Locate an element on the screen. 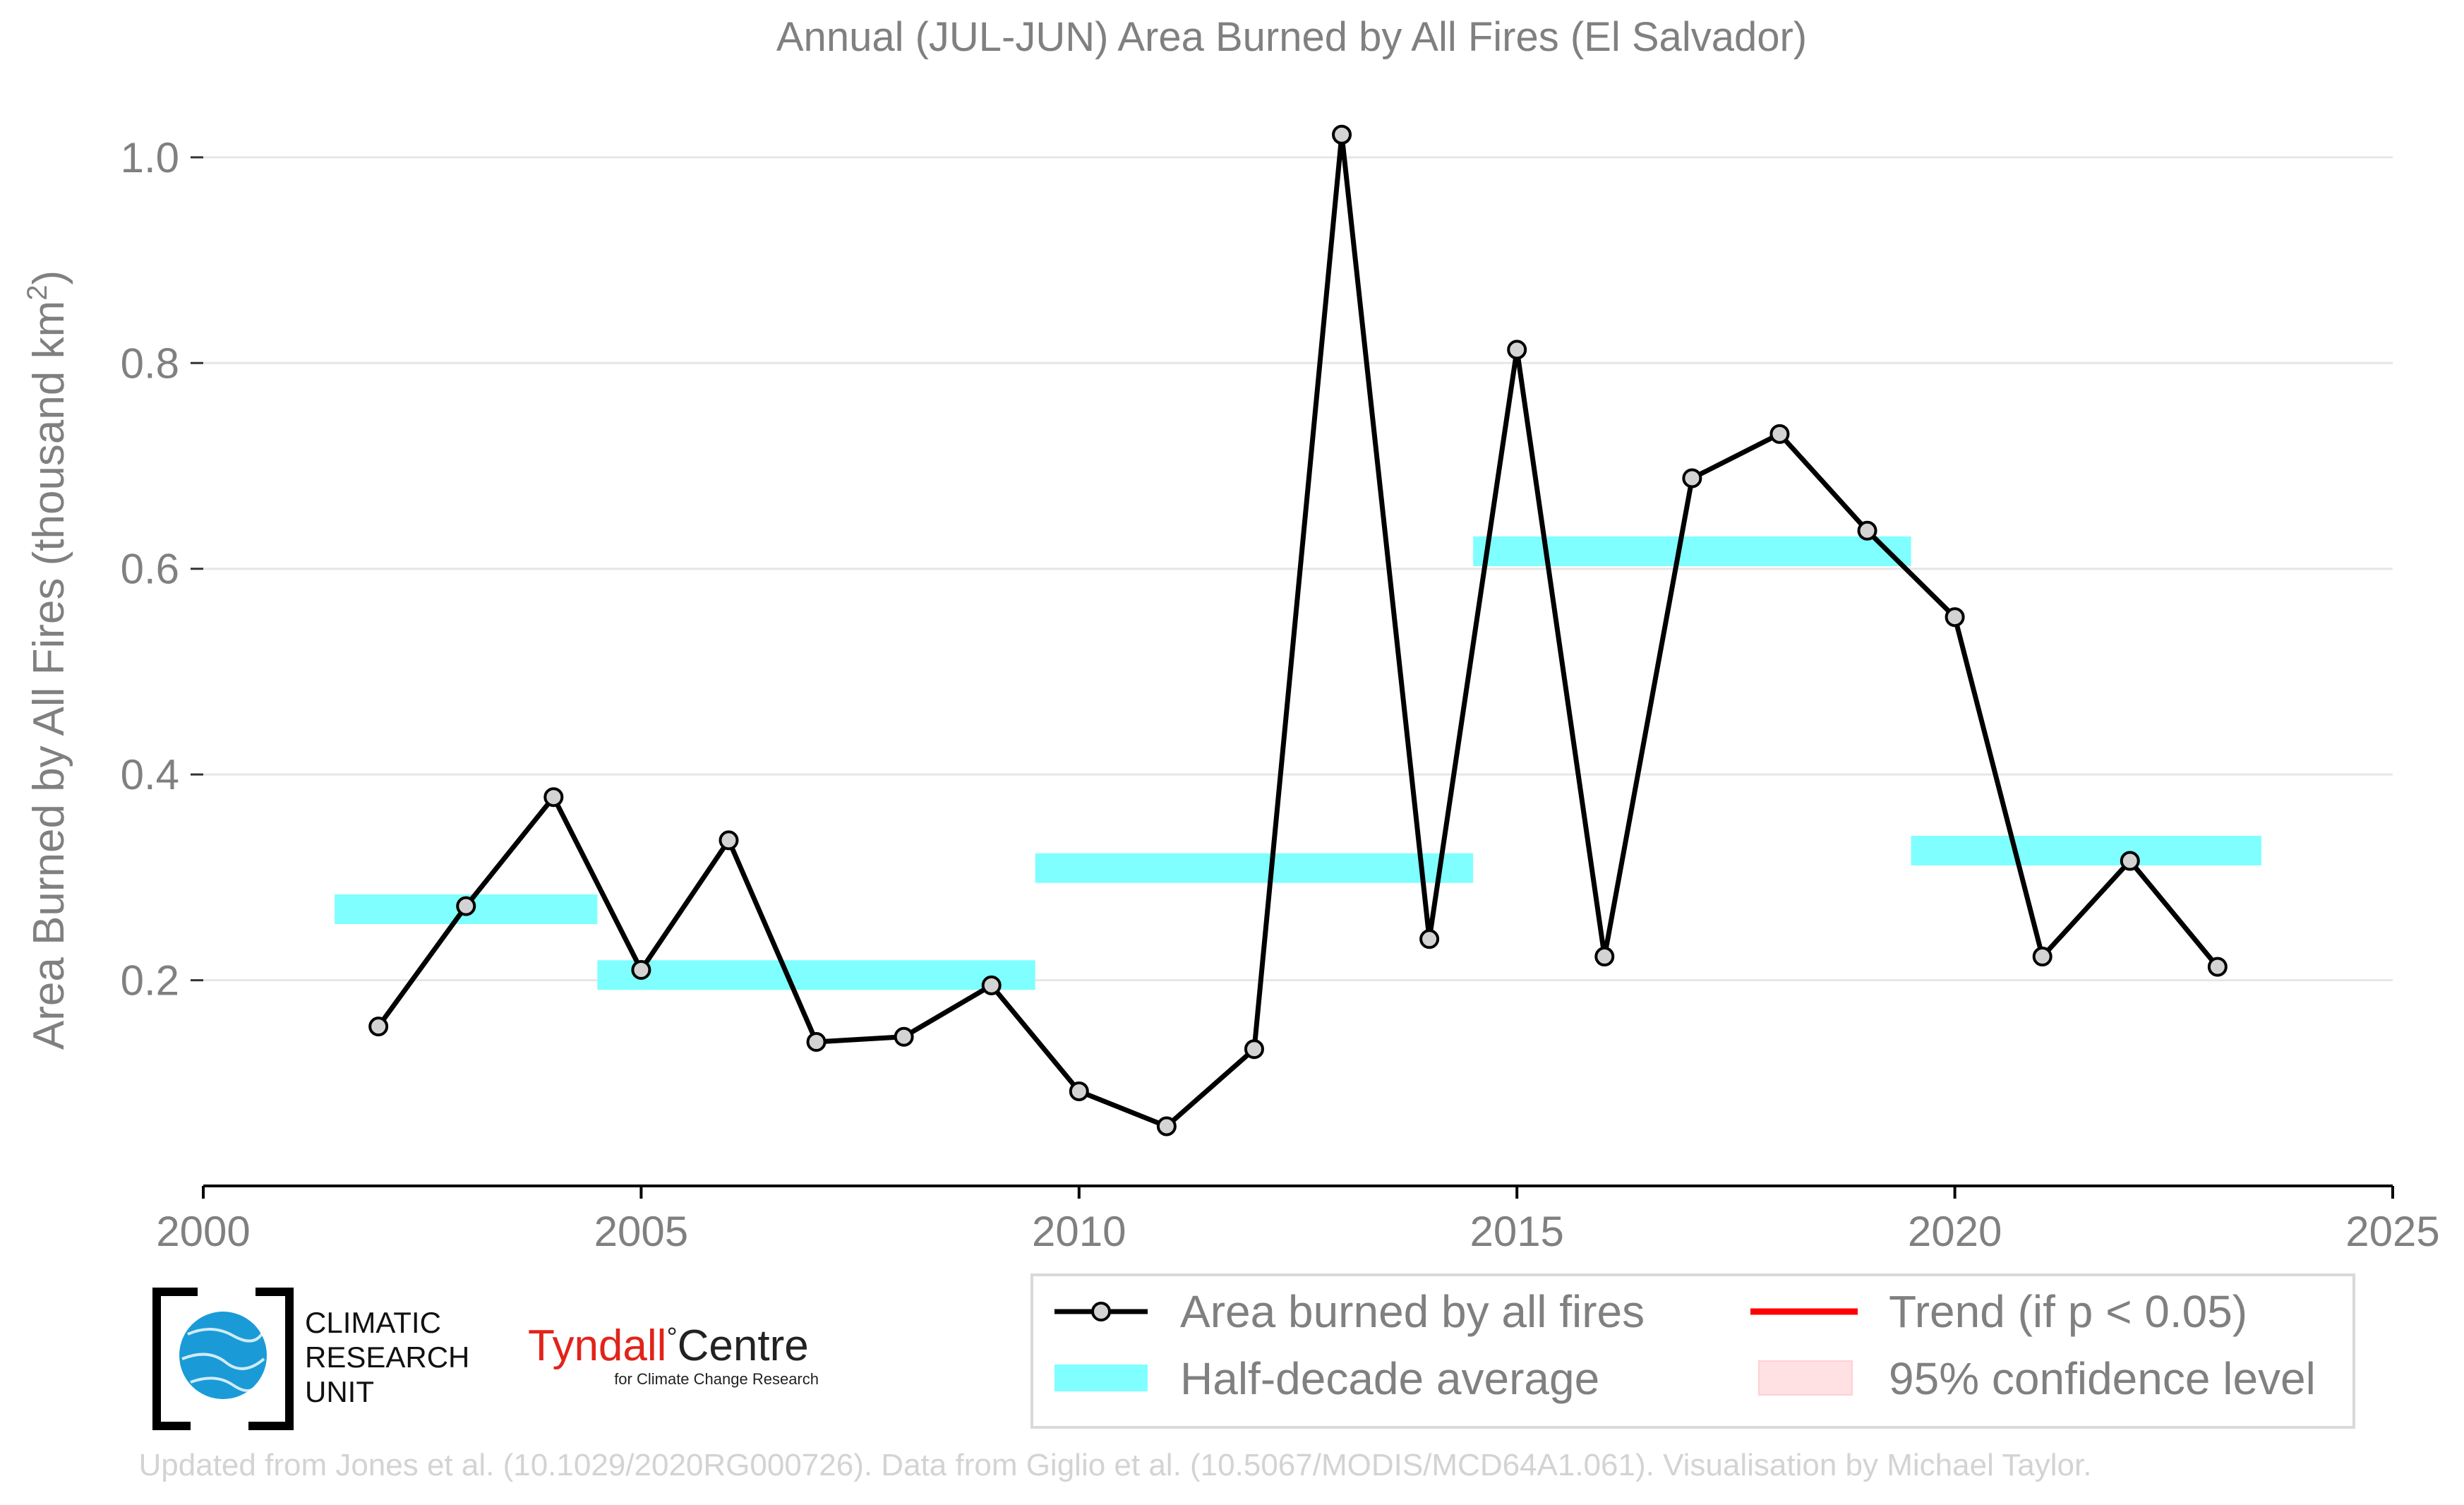 This screenshot has height=1505, width=2464. tyndall-wordmark: Tyndall°Centre is located at coordinates (668, 1345).